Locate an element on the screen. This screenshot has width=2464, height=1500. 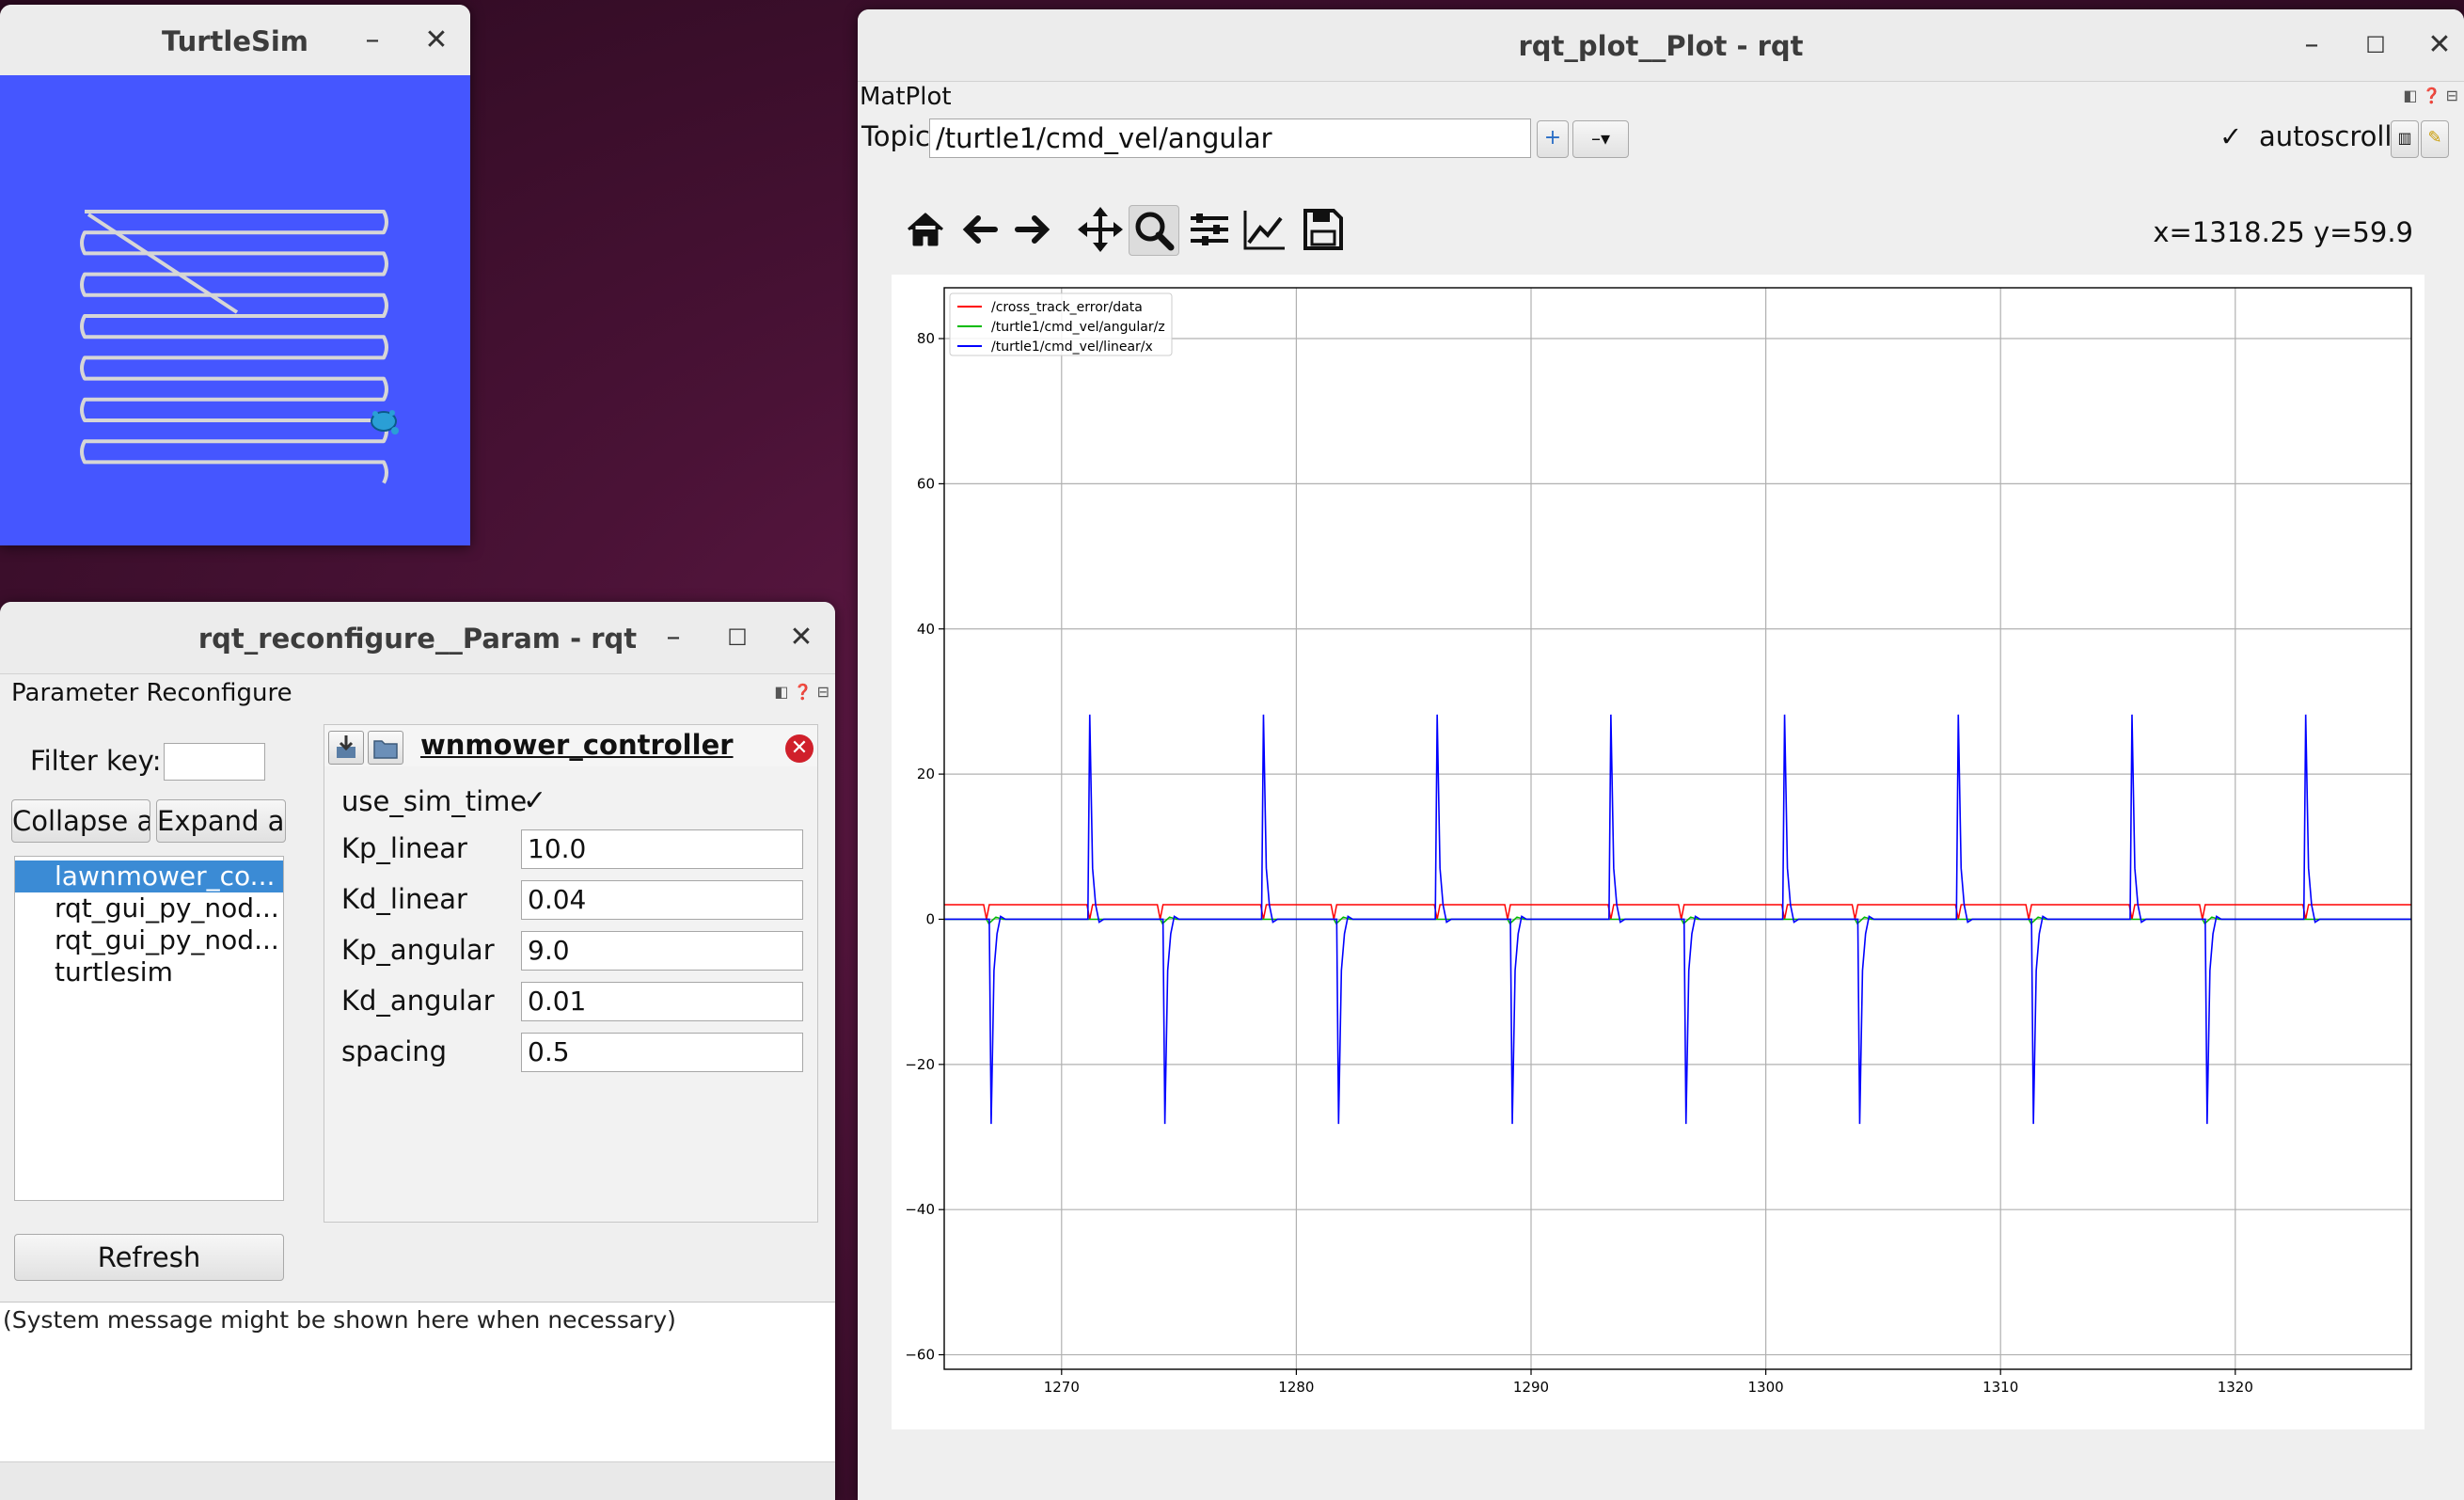
remove-topic-button: –▾ is located at coordinates (1600, 139).